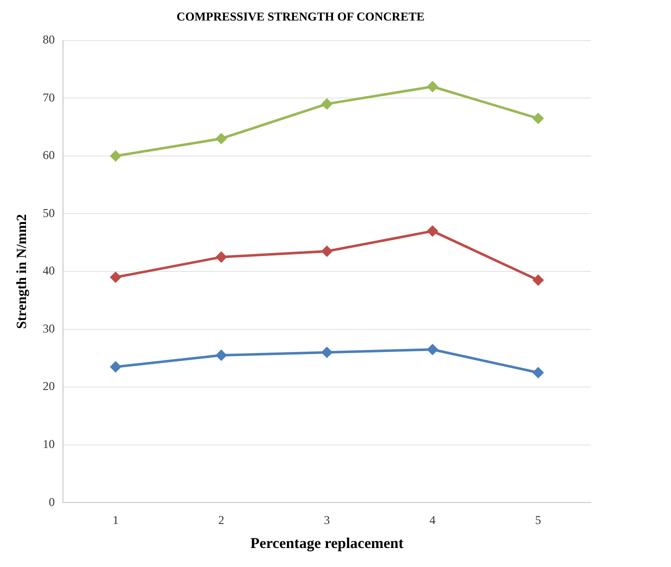 This screenshot has height=567, width=671. What do you see at coordinates (538, 519) in the screenshot?
I see `x-tick-label: 5` at bounding box center [538, 519].